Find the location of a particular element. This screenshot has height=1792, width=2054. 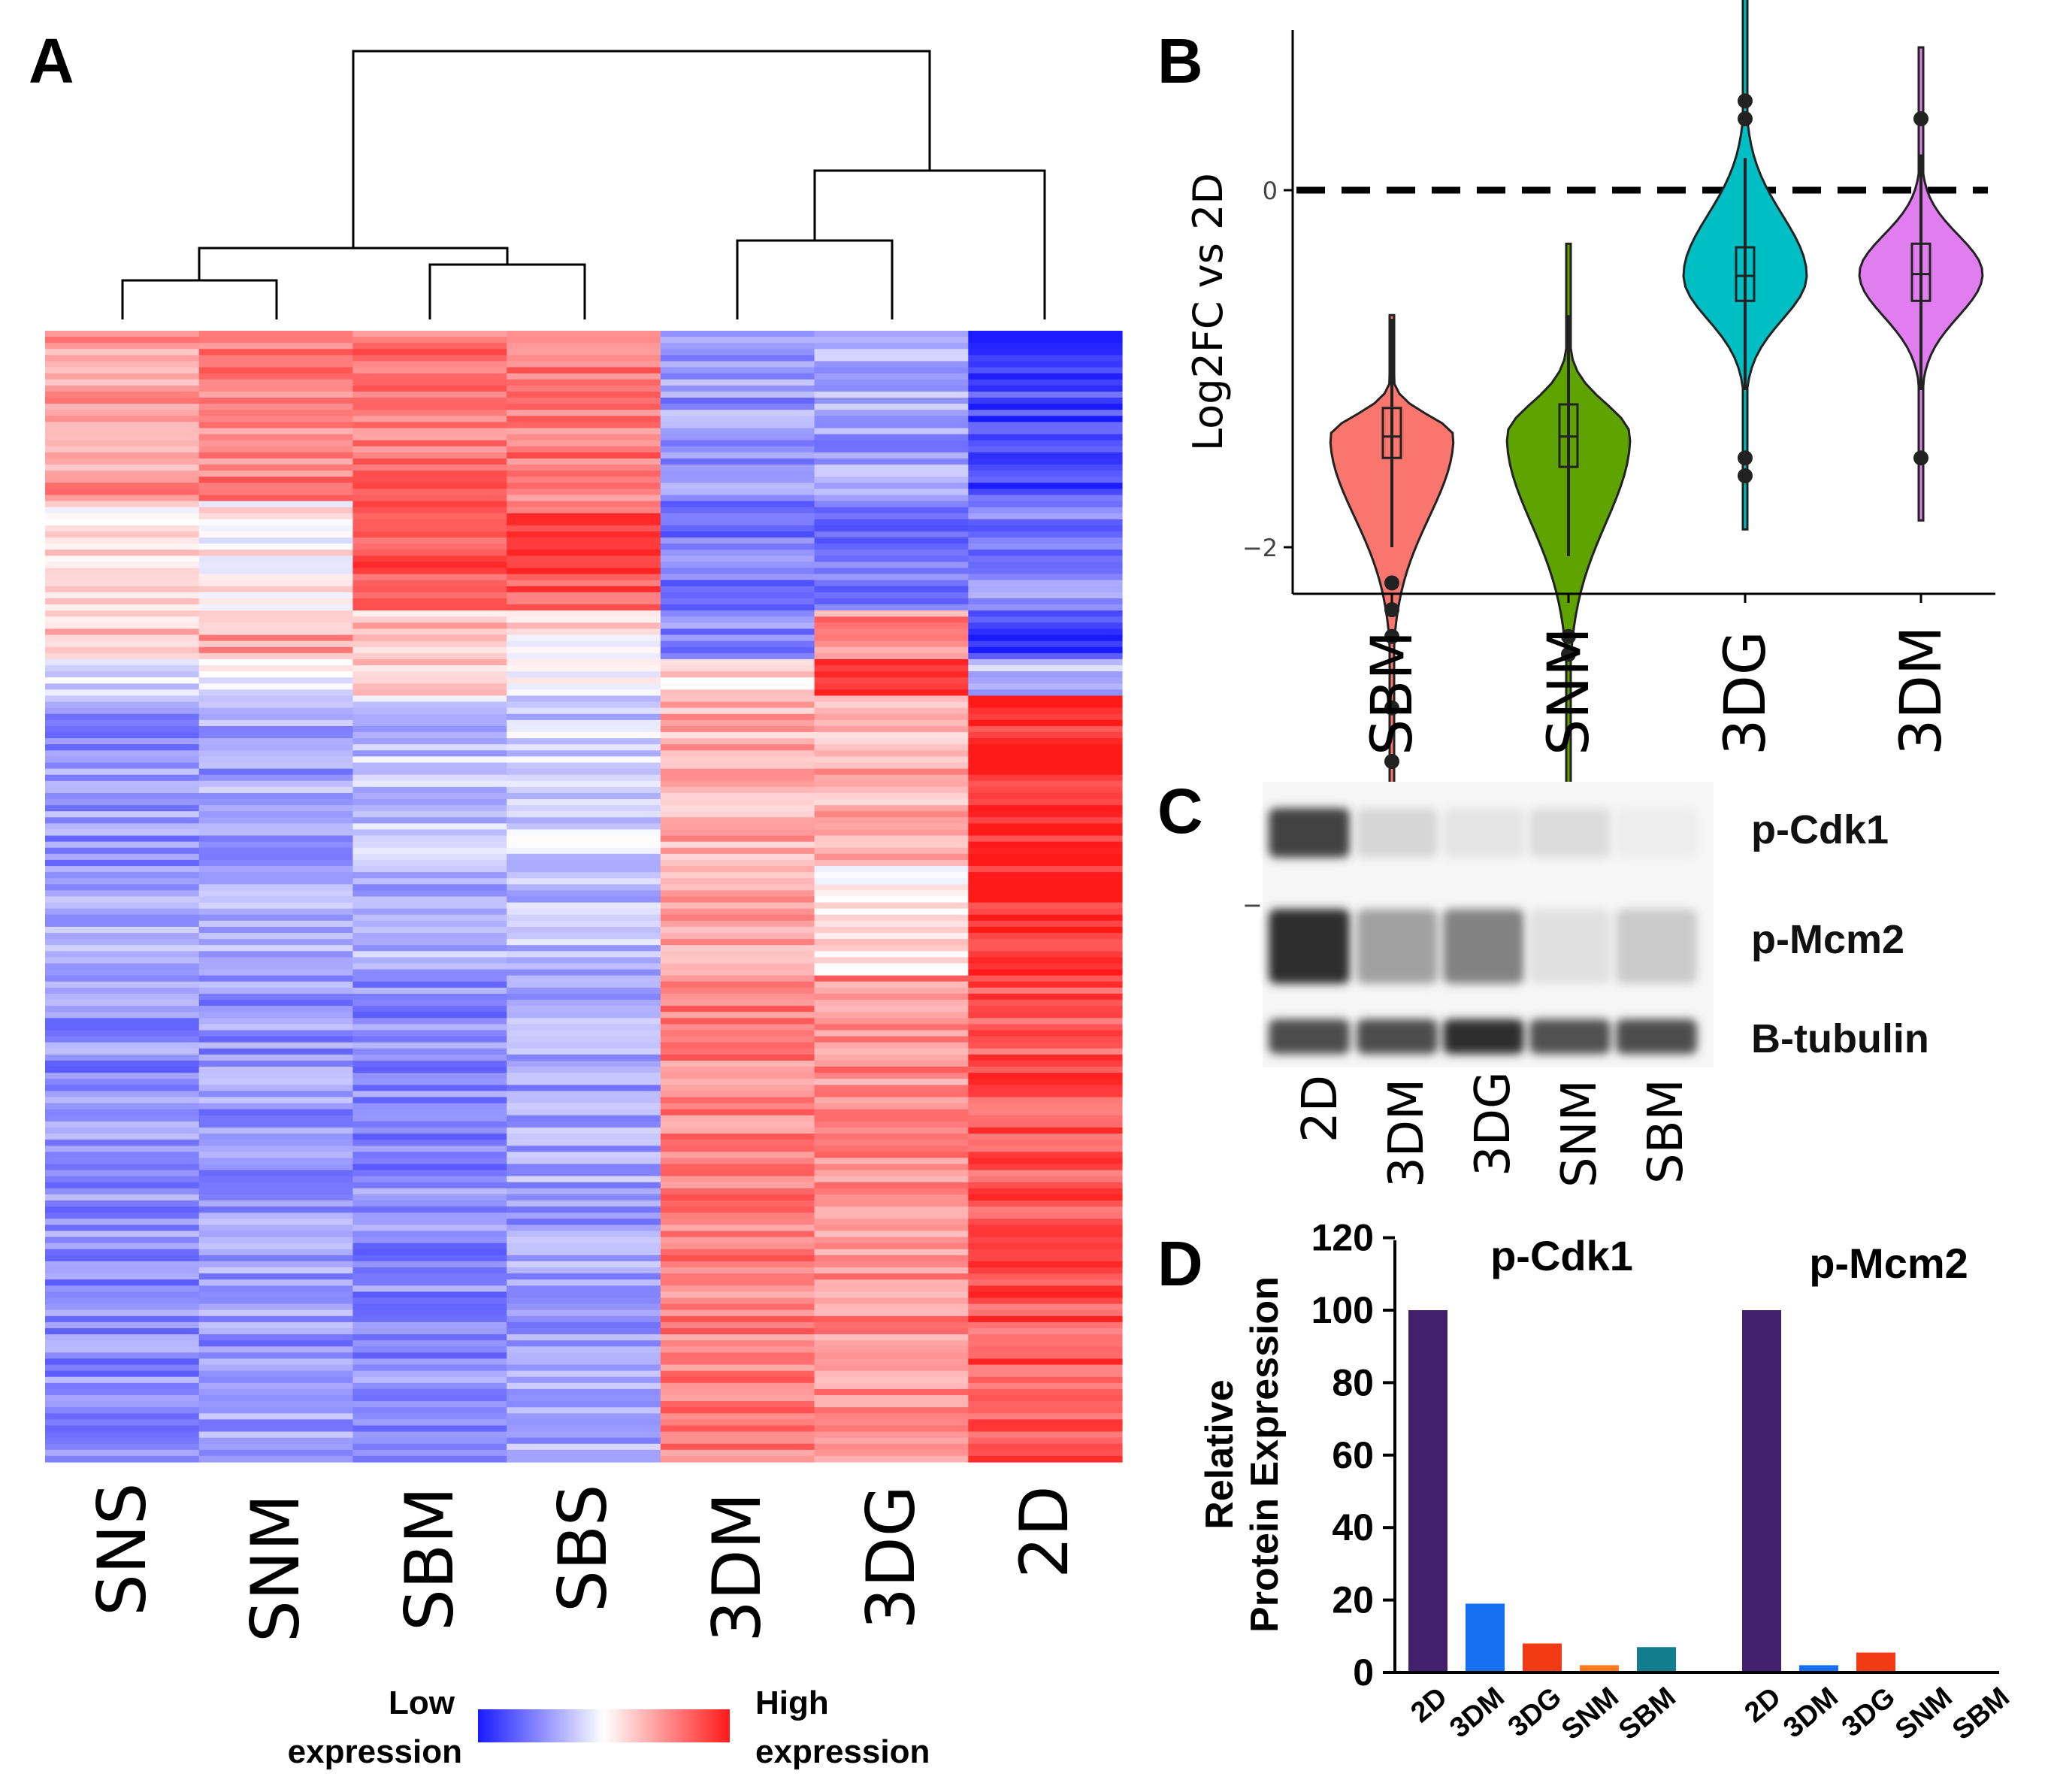

lane-label: 3DG is located at coordinates (1493, 1123).